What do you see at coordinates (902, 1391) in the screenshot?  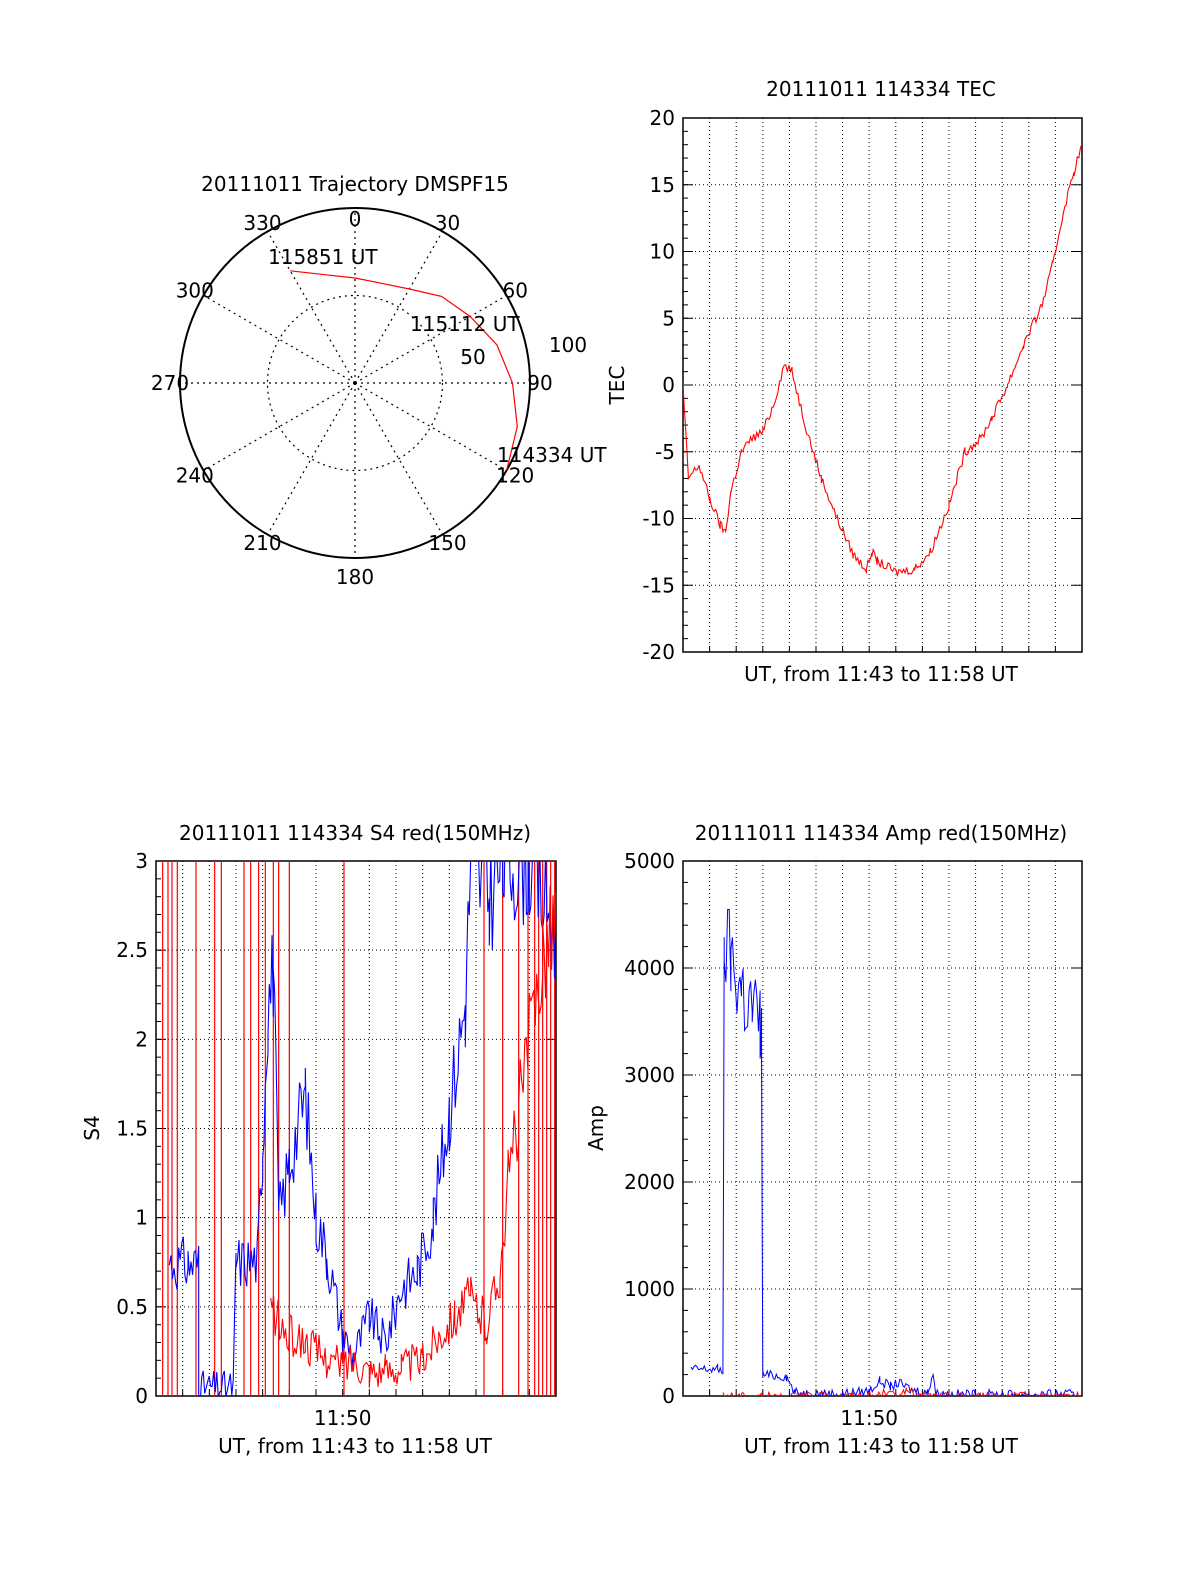 I see `amp-series-red` at bounding box center [902, 1391].